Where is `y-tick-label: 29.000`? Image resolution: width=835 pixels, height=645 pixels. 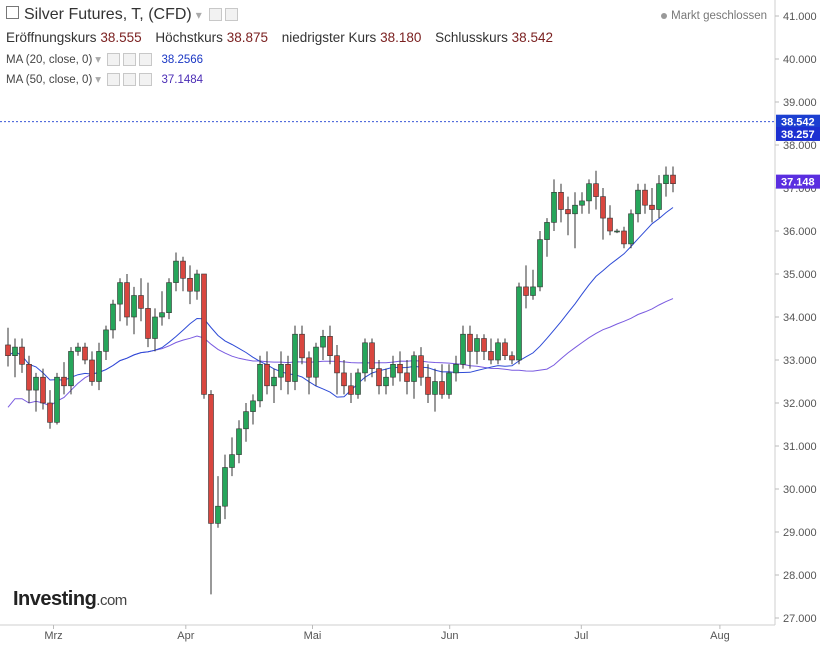
y-tick-label: 29.000 is located at coordinates (800, 533).